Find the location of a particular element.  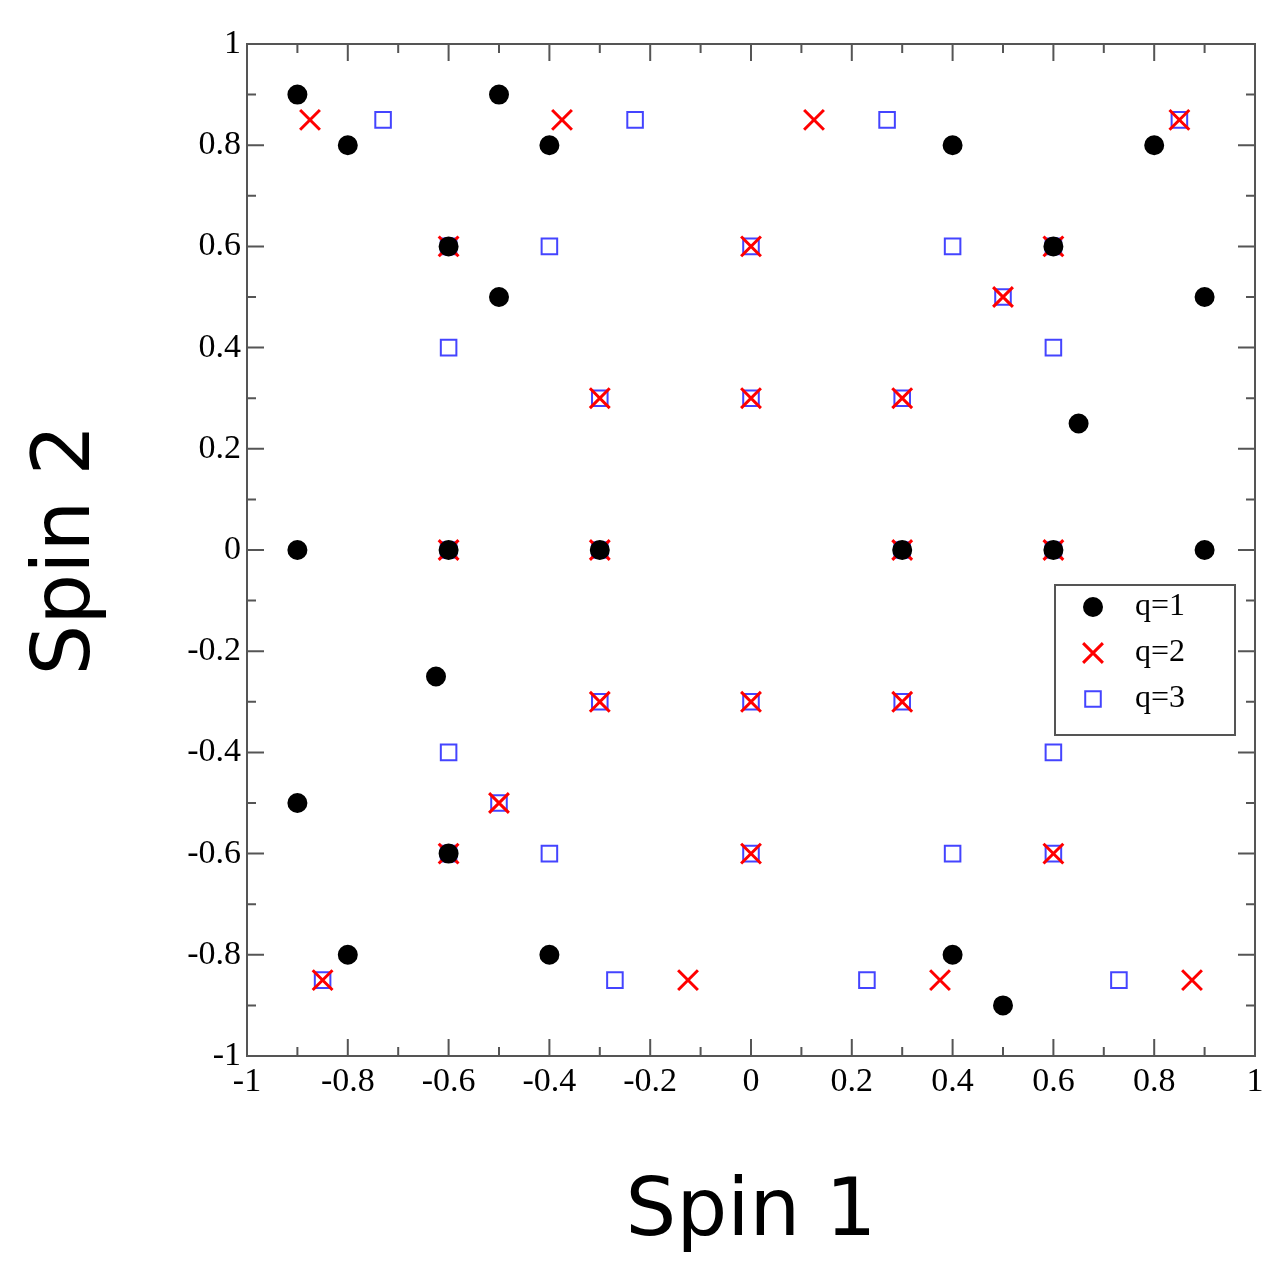

x-tick-label: -0.6 is located at coordinates (448, 1080).